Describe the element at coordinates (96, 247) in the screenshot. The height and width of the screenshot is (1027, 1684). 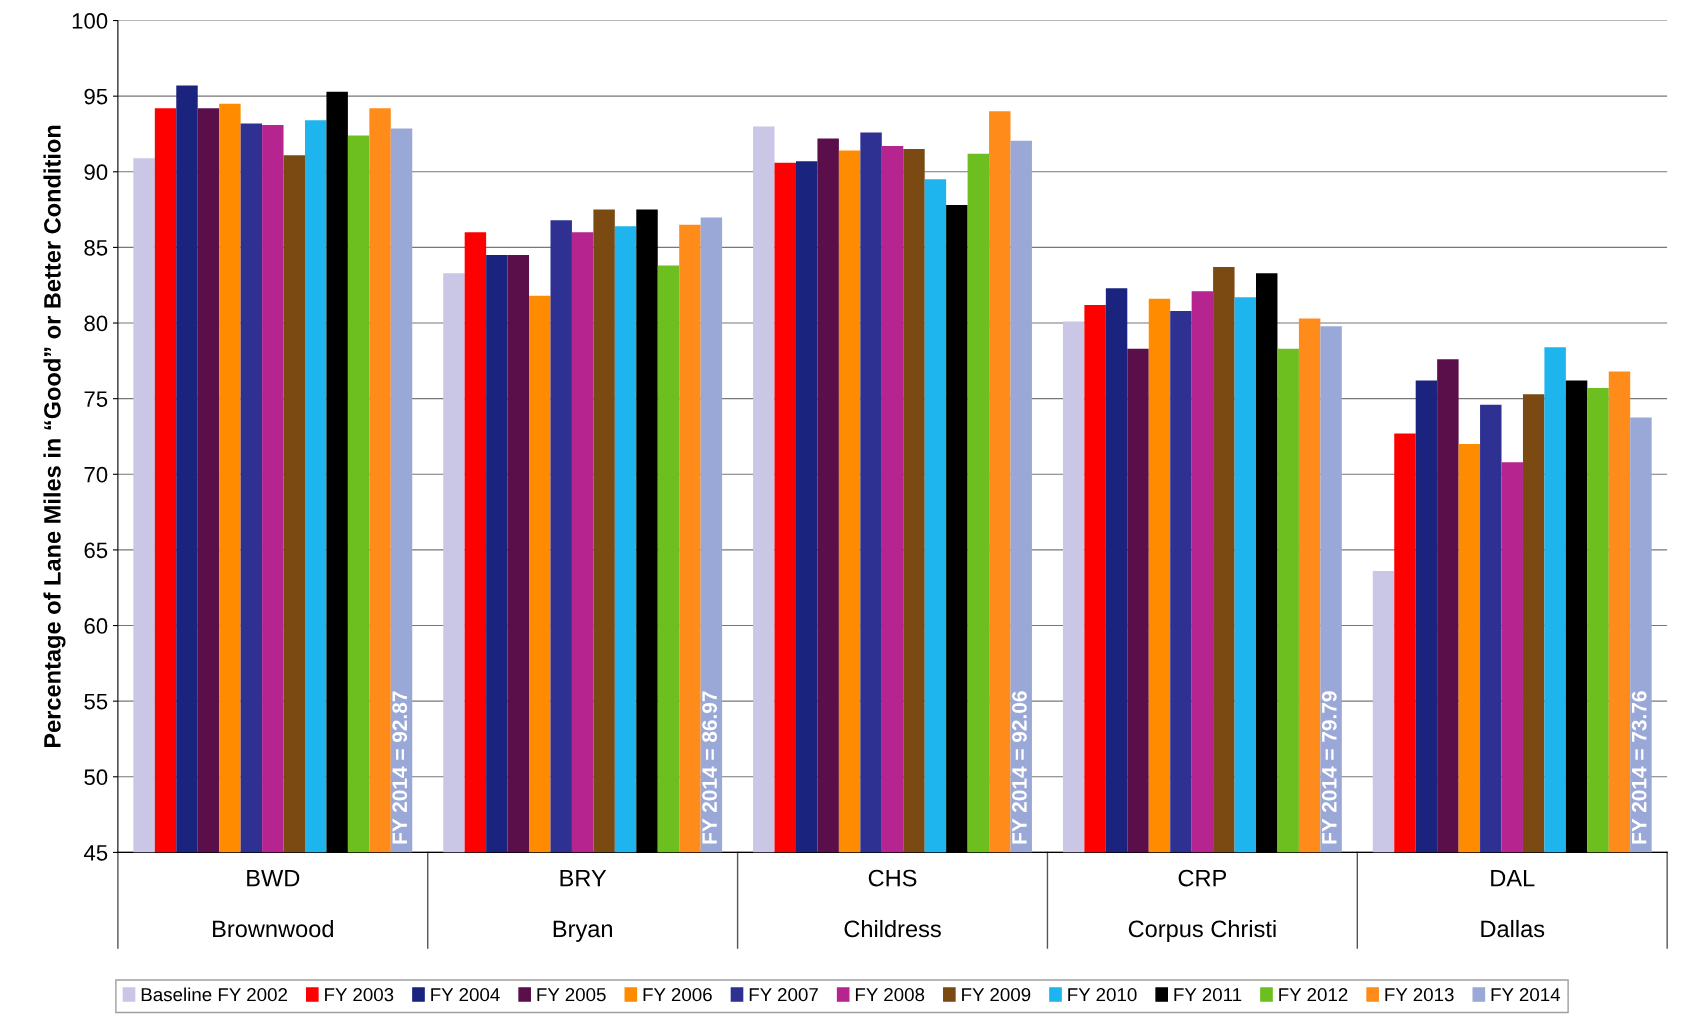
I see `y-tick-label: 85` at that location.